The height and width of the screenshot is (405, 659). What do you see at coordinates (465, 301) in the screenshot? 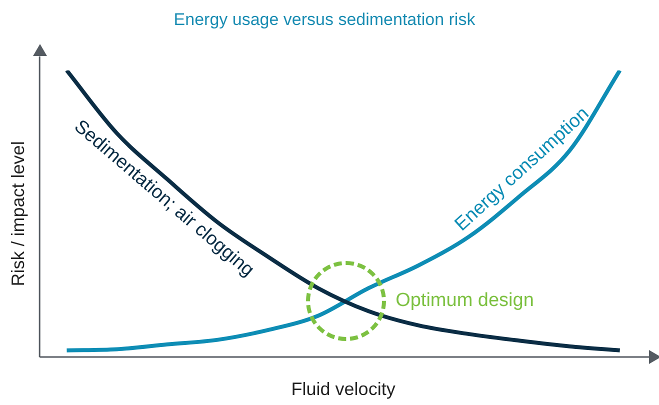
I see `annotation: Optimum design` at bounding box center [465, 301].